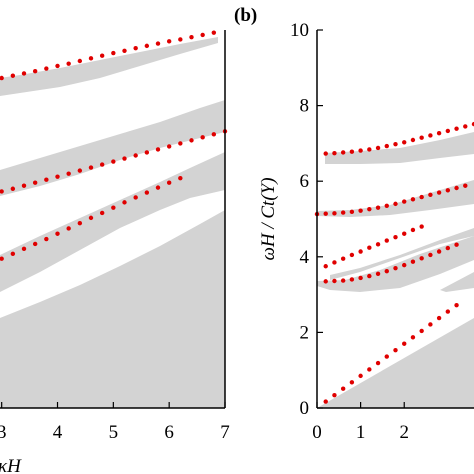  Describe the element at coordinates (402, 254) in the screenshot. I see `right-band-fourth` at that location.